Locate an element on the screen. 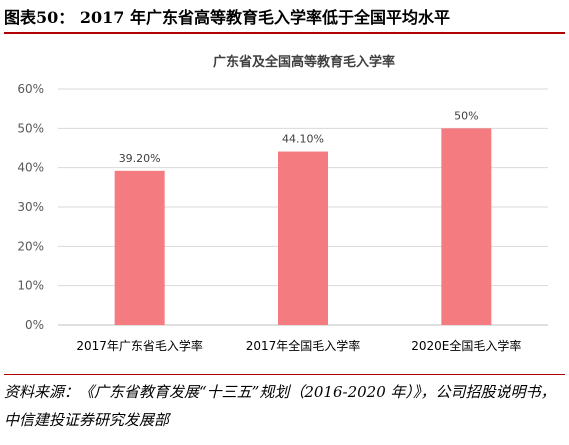  category-labels: 2017年广东省毛入学率 2017年全国毛入学率 2020E全国毛入学率 is located at coordinates (298, 345).